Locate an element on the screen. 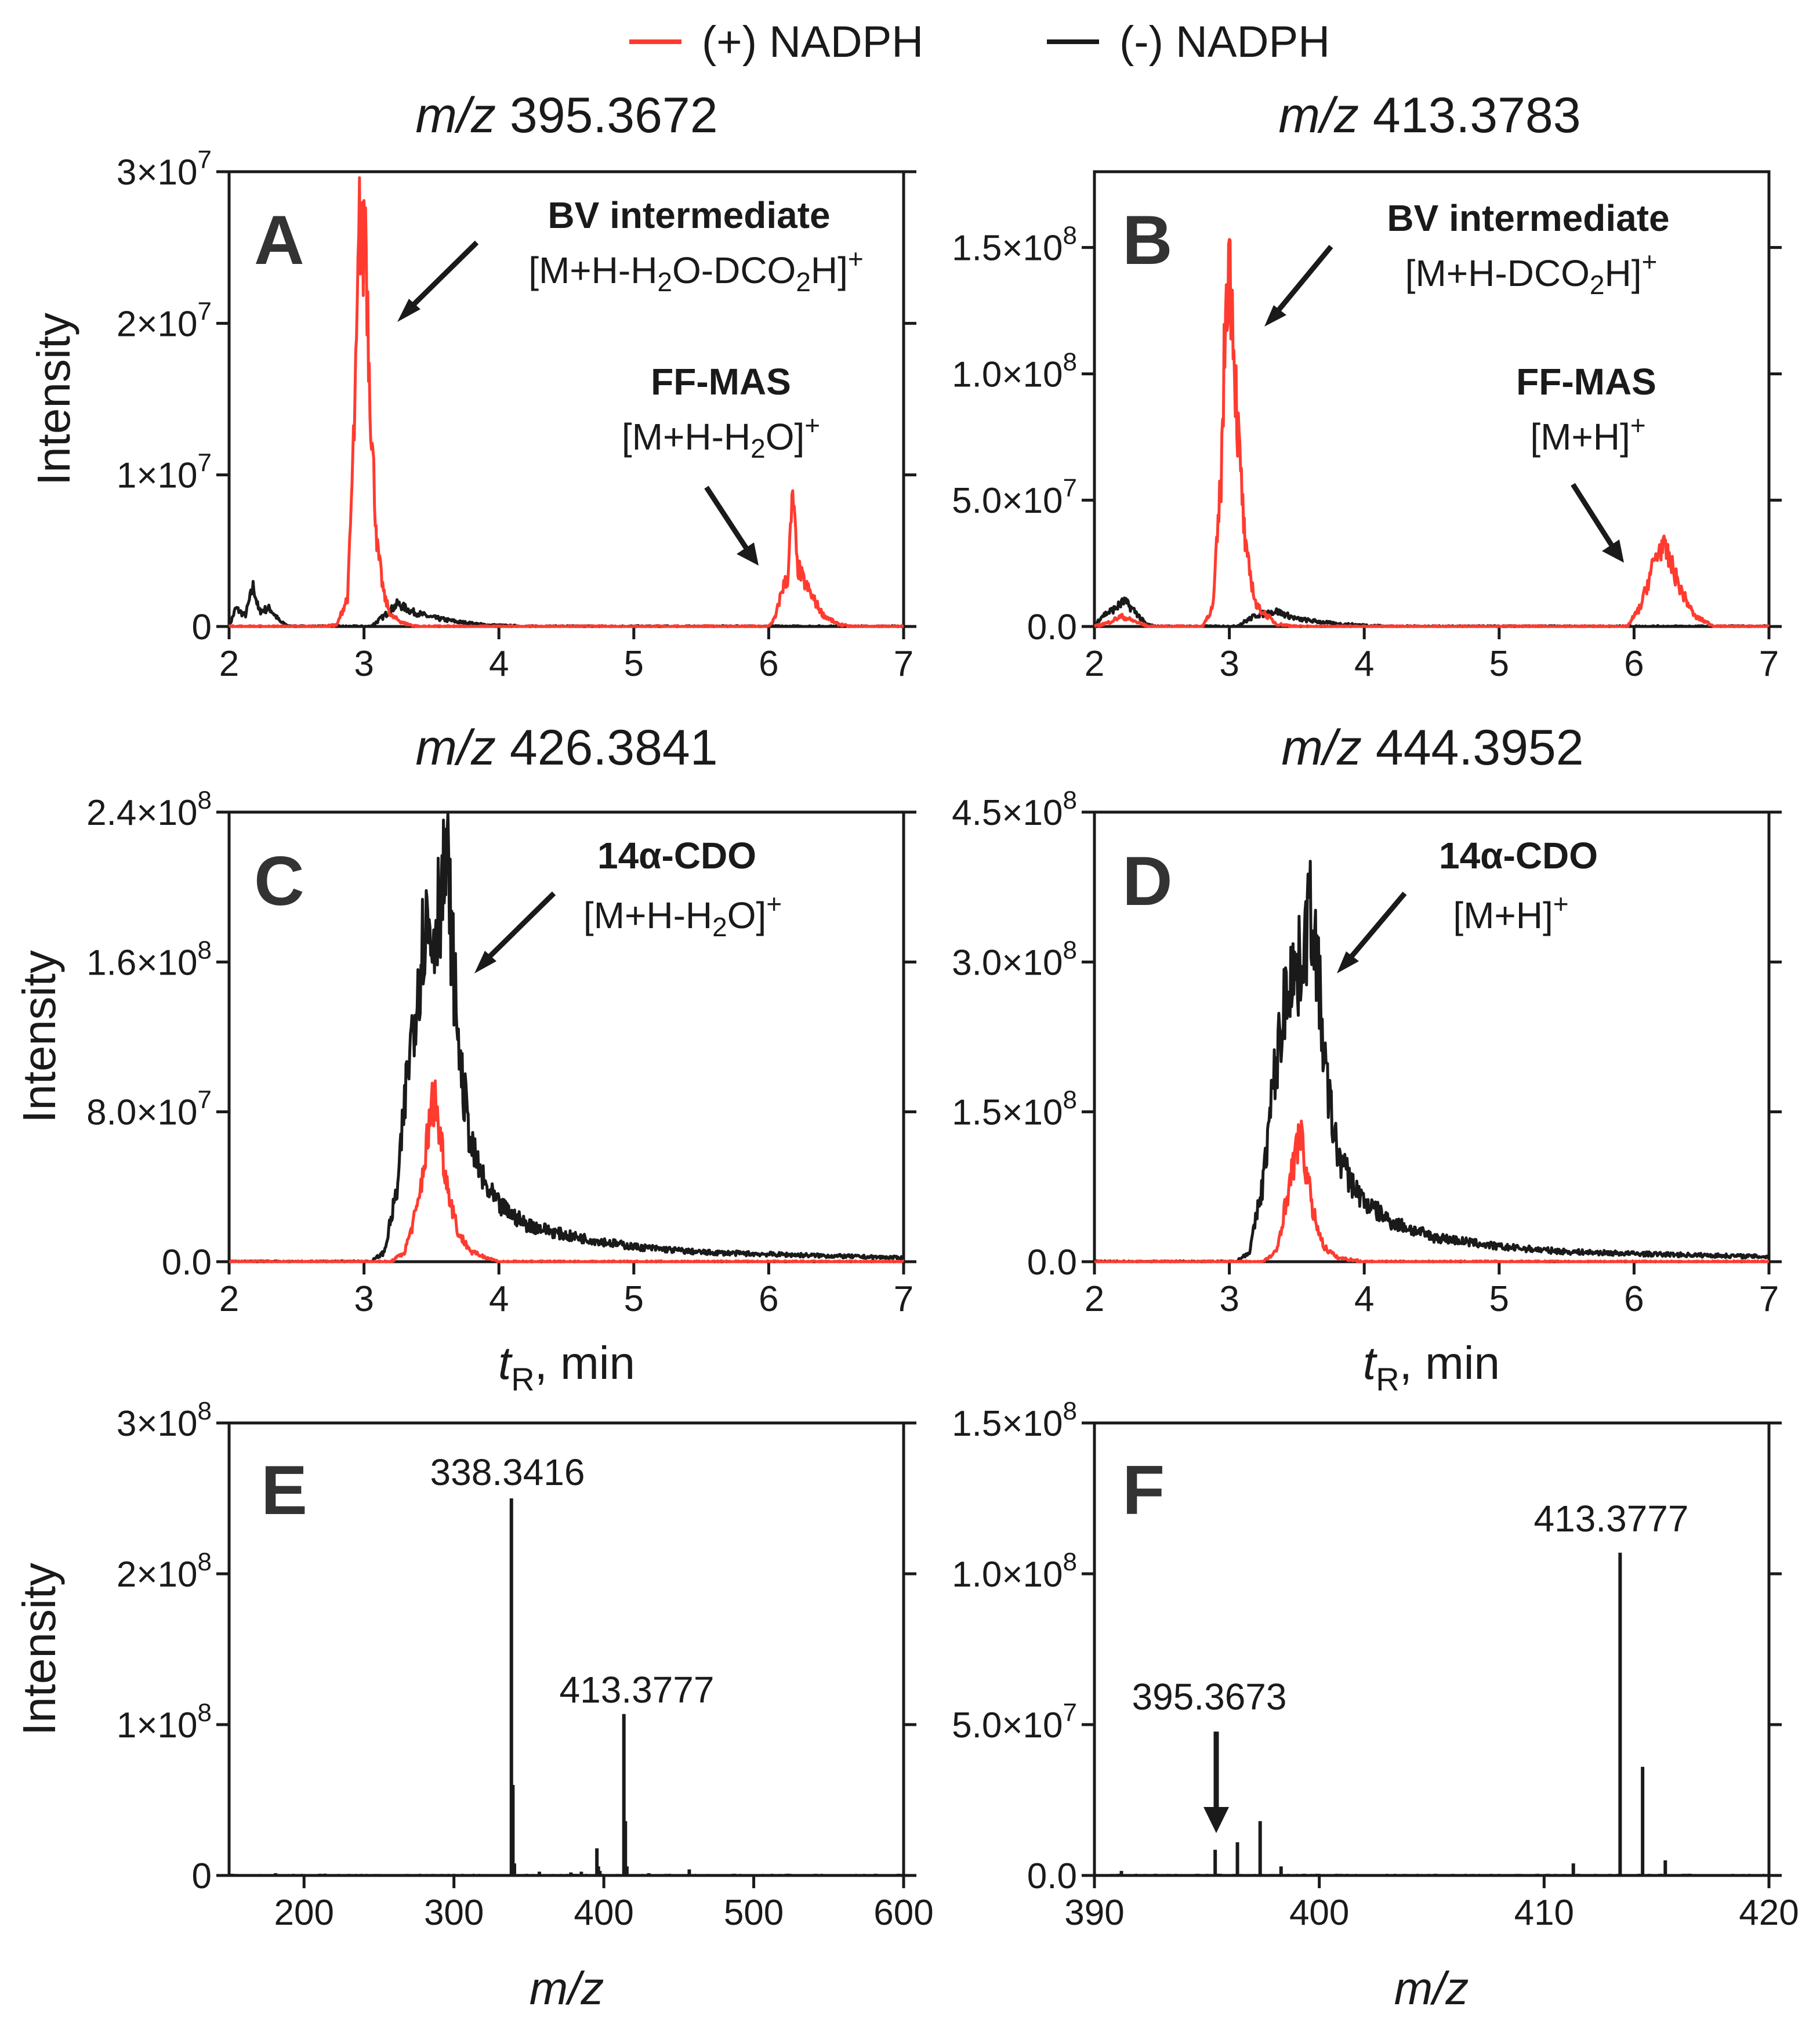  ticks: 200 300 400 500 600 0 1×10⁸ 2×10⁸ 3×10⁸ is located at coordinates (525, 1665).